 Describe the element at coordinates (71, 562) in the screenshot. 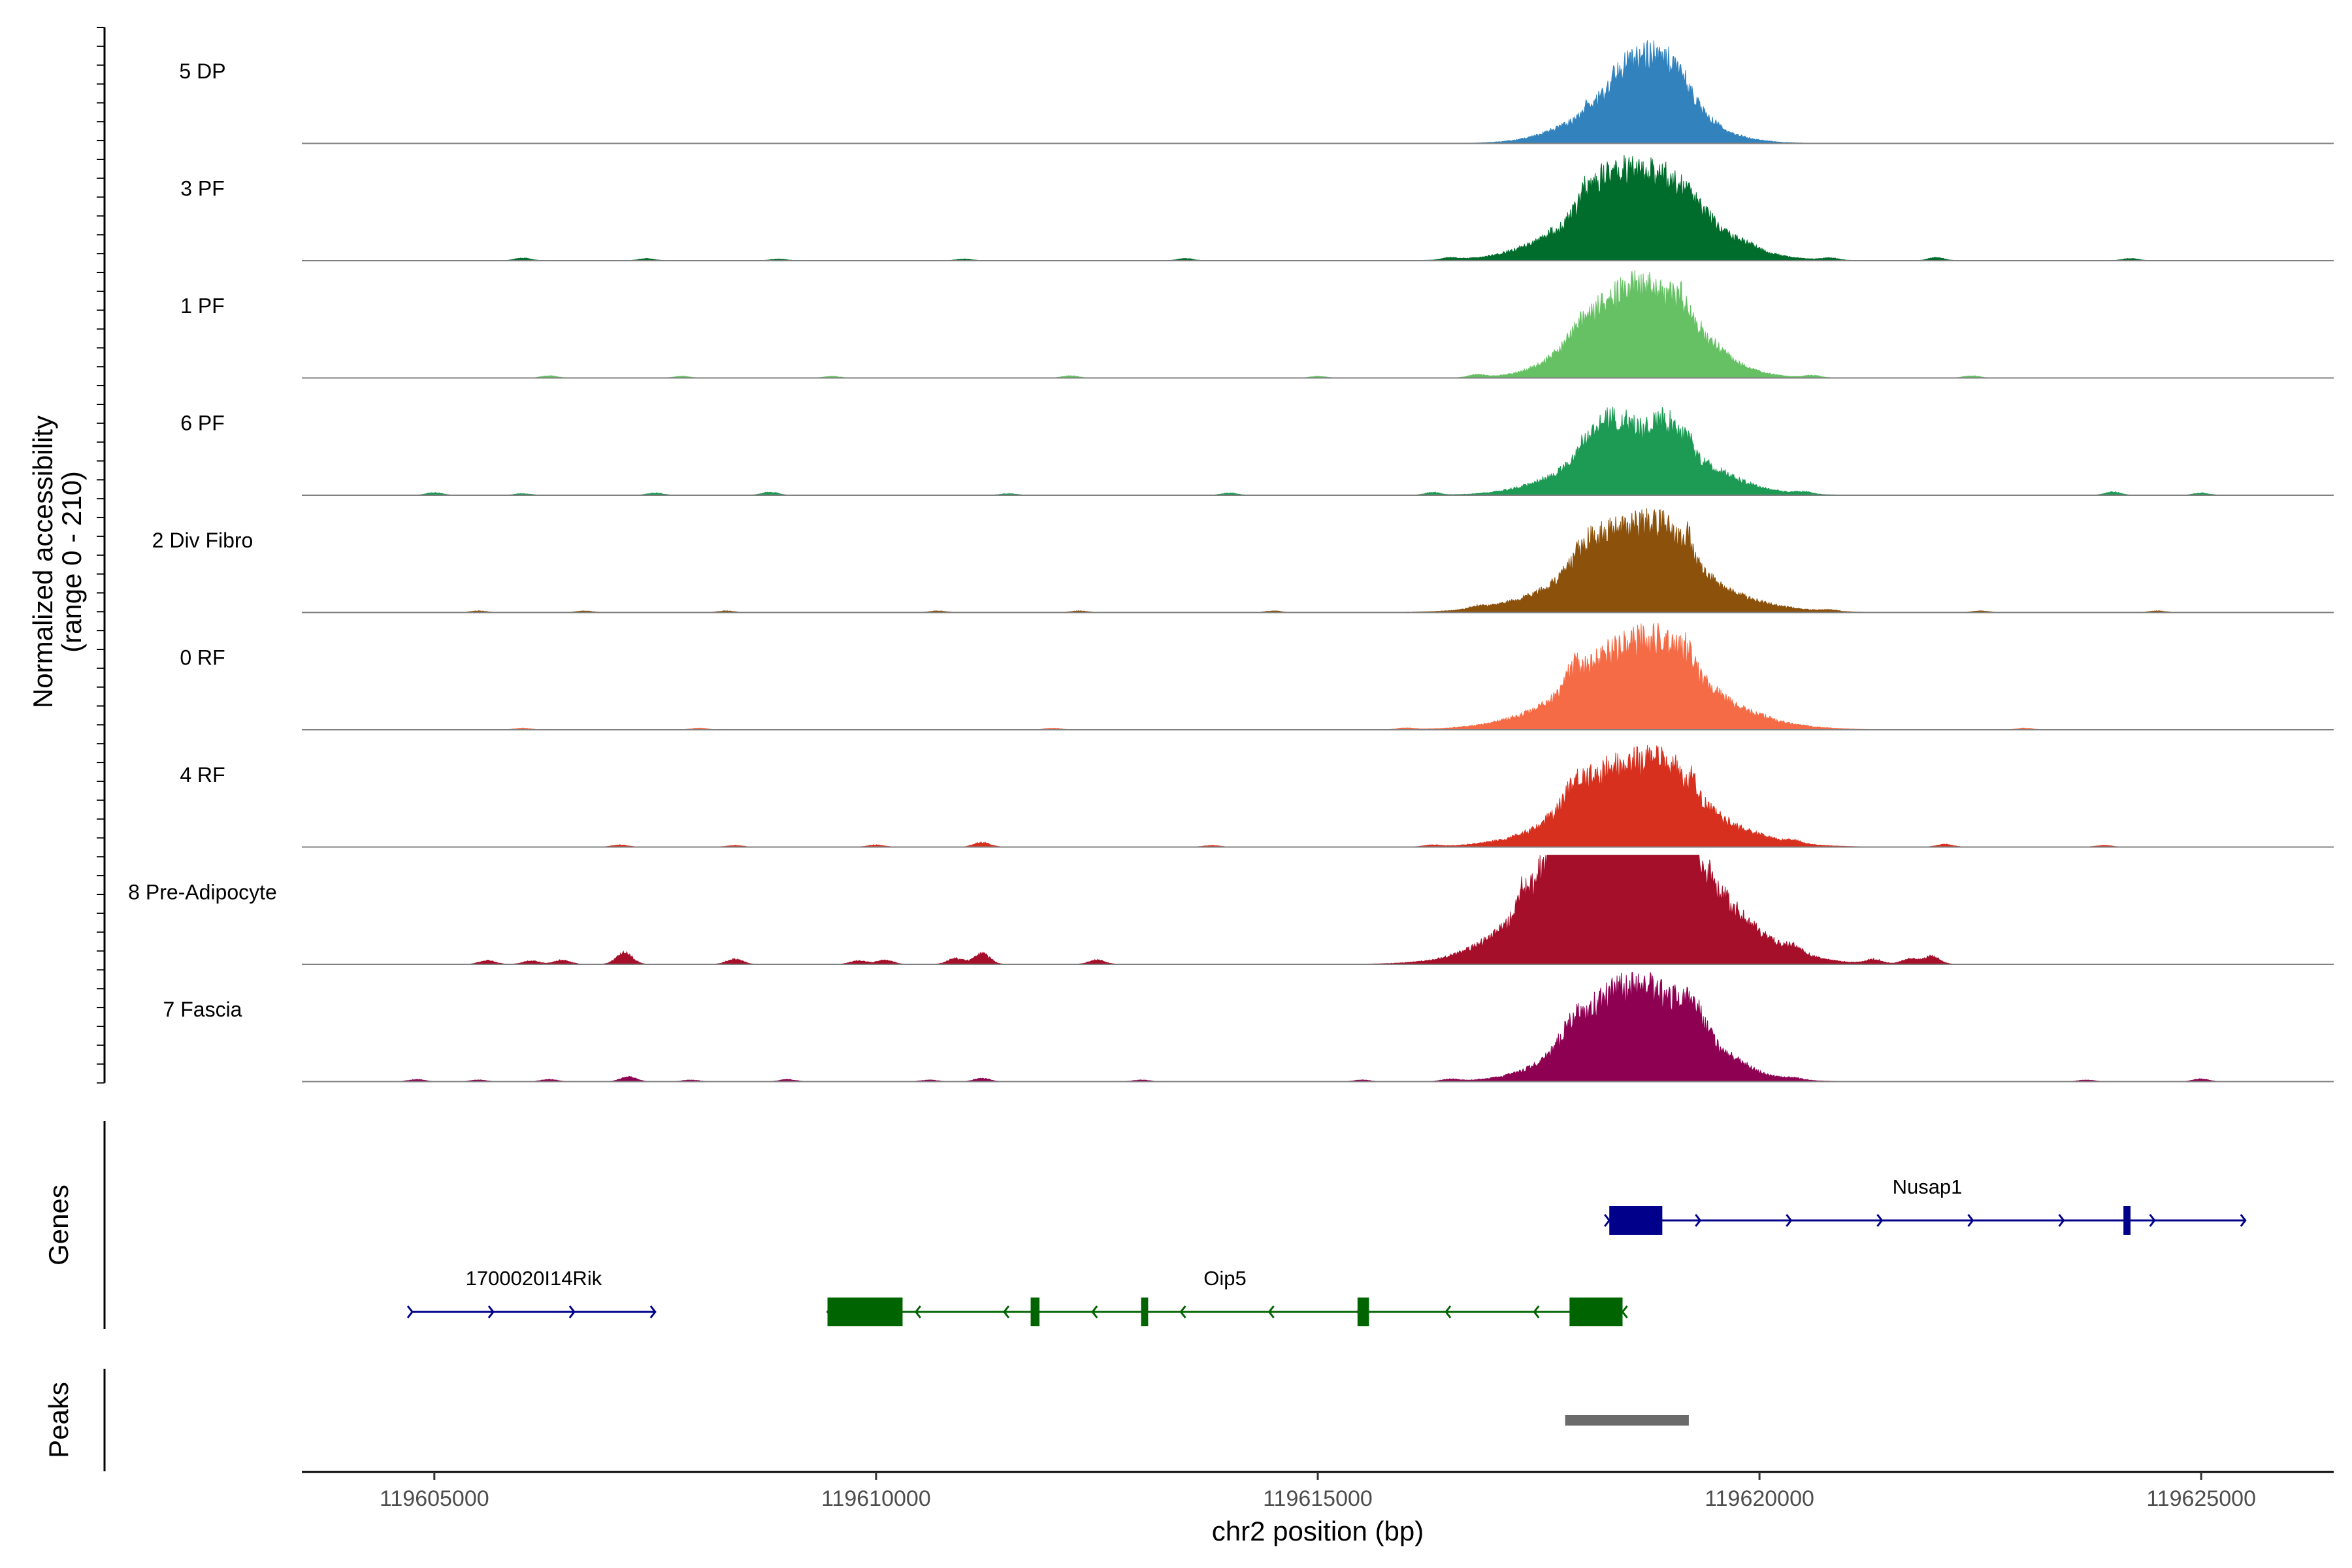

I see `y-axis-title-line: (range 0 - 210)` at that location.